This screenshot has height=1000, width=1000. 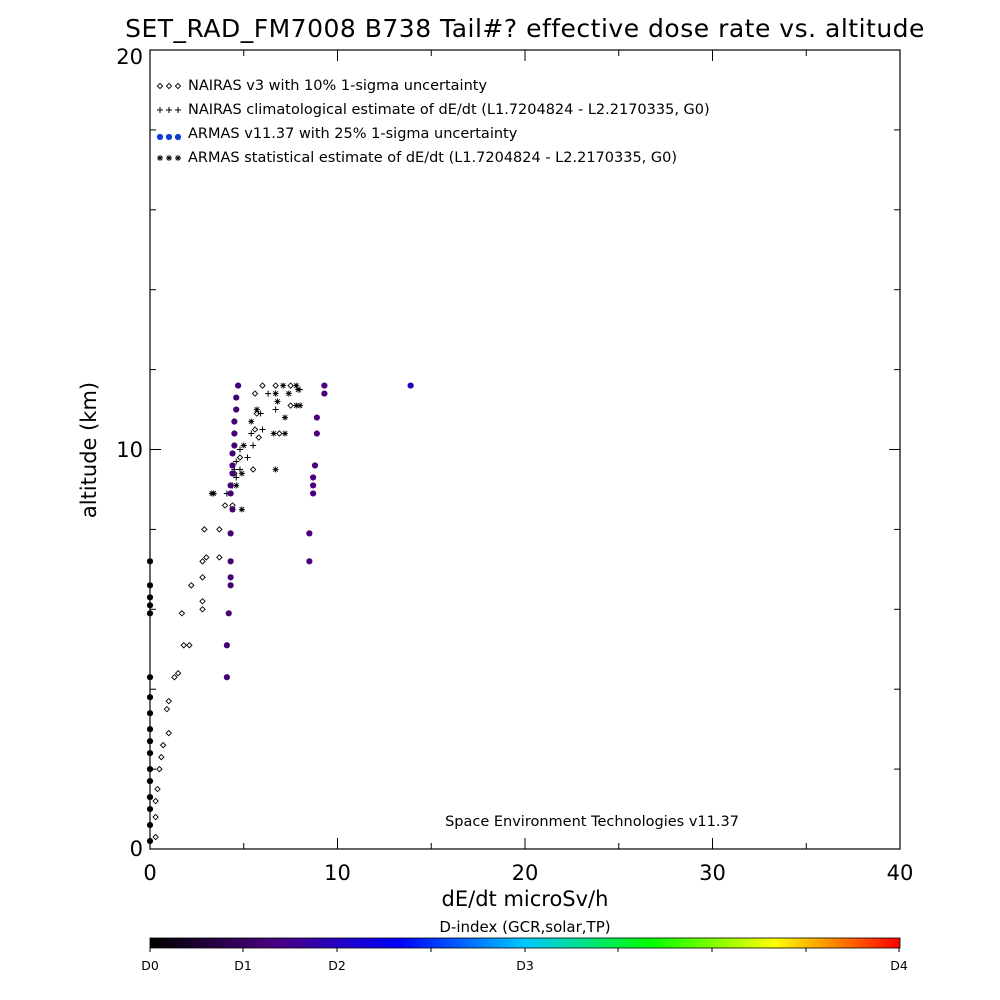 I want to click on series-asterisk, so click(x=255, y=447).